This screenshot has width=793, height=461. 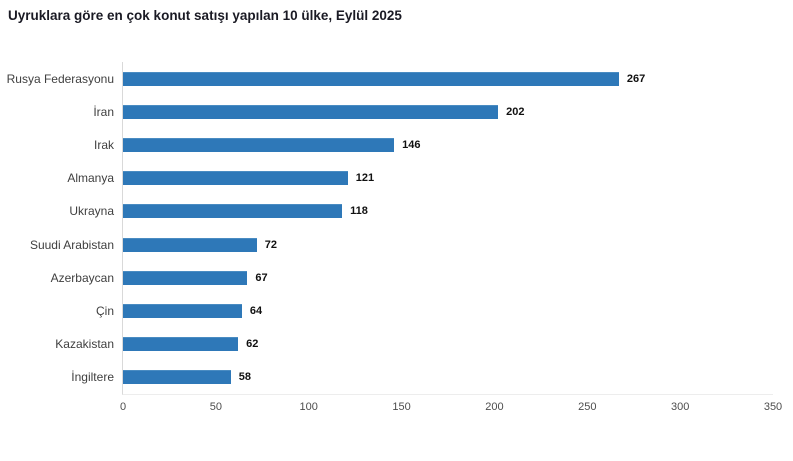 What do you see at coordinates (359, 211) in the screenshot?
I see `value-label: 118` at bounding box center [359, 211].